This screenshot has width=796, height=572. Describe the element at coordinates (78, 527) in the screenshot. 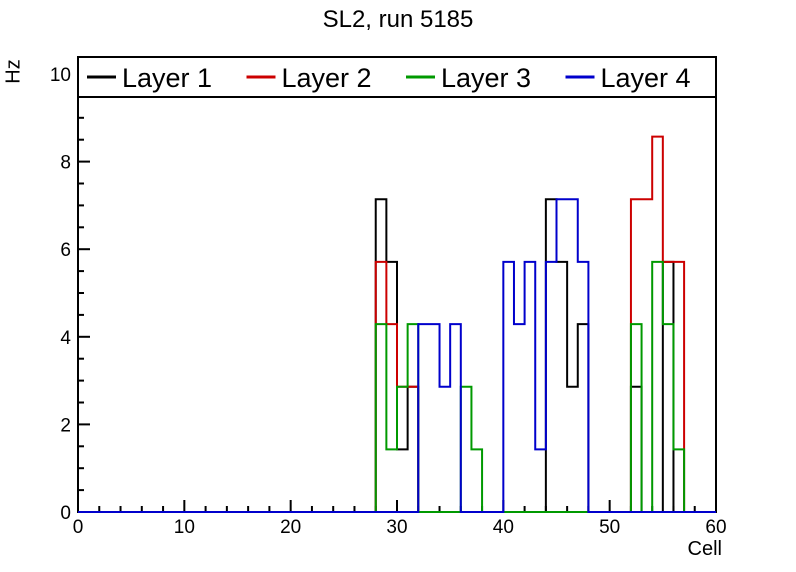

I see `x-tick-label: 0` at that location.